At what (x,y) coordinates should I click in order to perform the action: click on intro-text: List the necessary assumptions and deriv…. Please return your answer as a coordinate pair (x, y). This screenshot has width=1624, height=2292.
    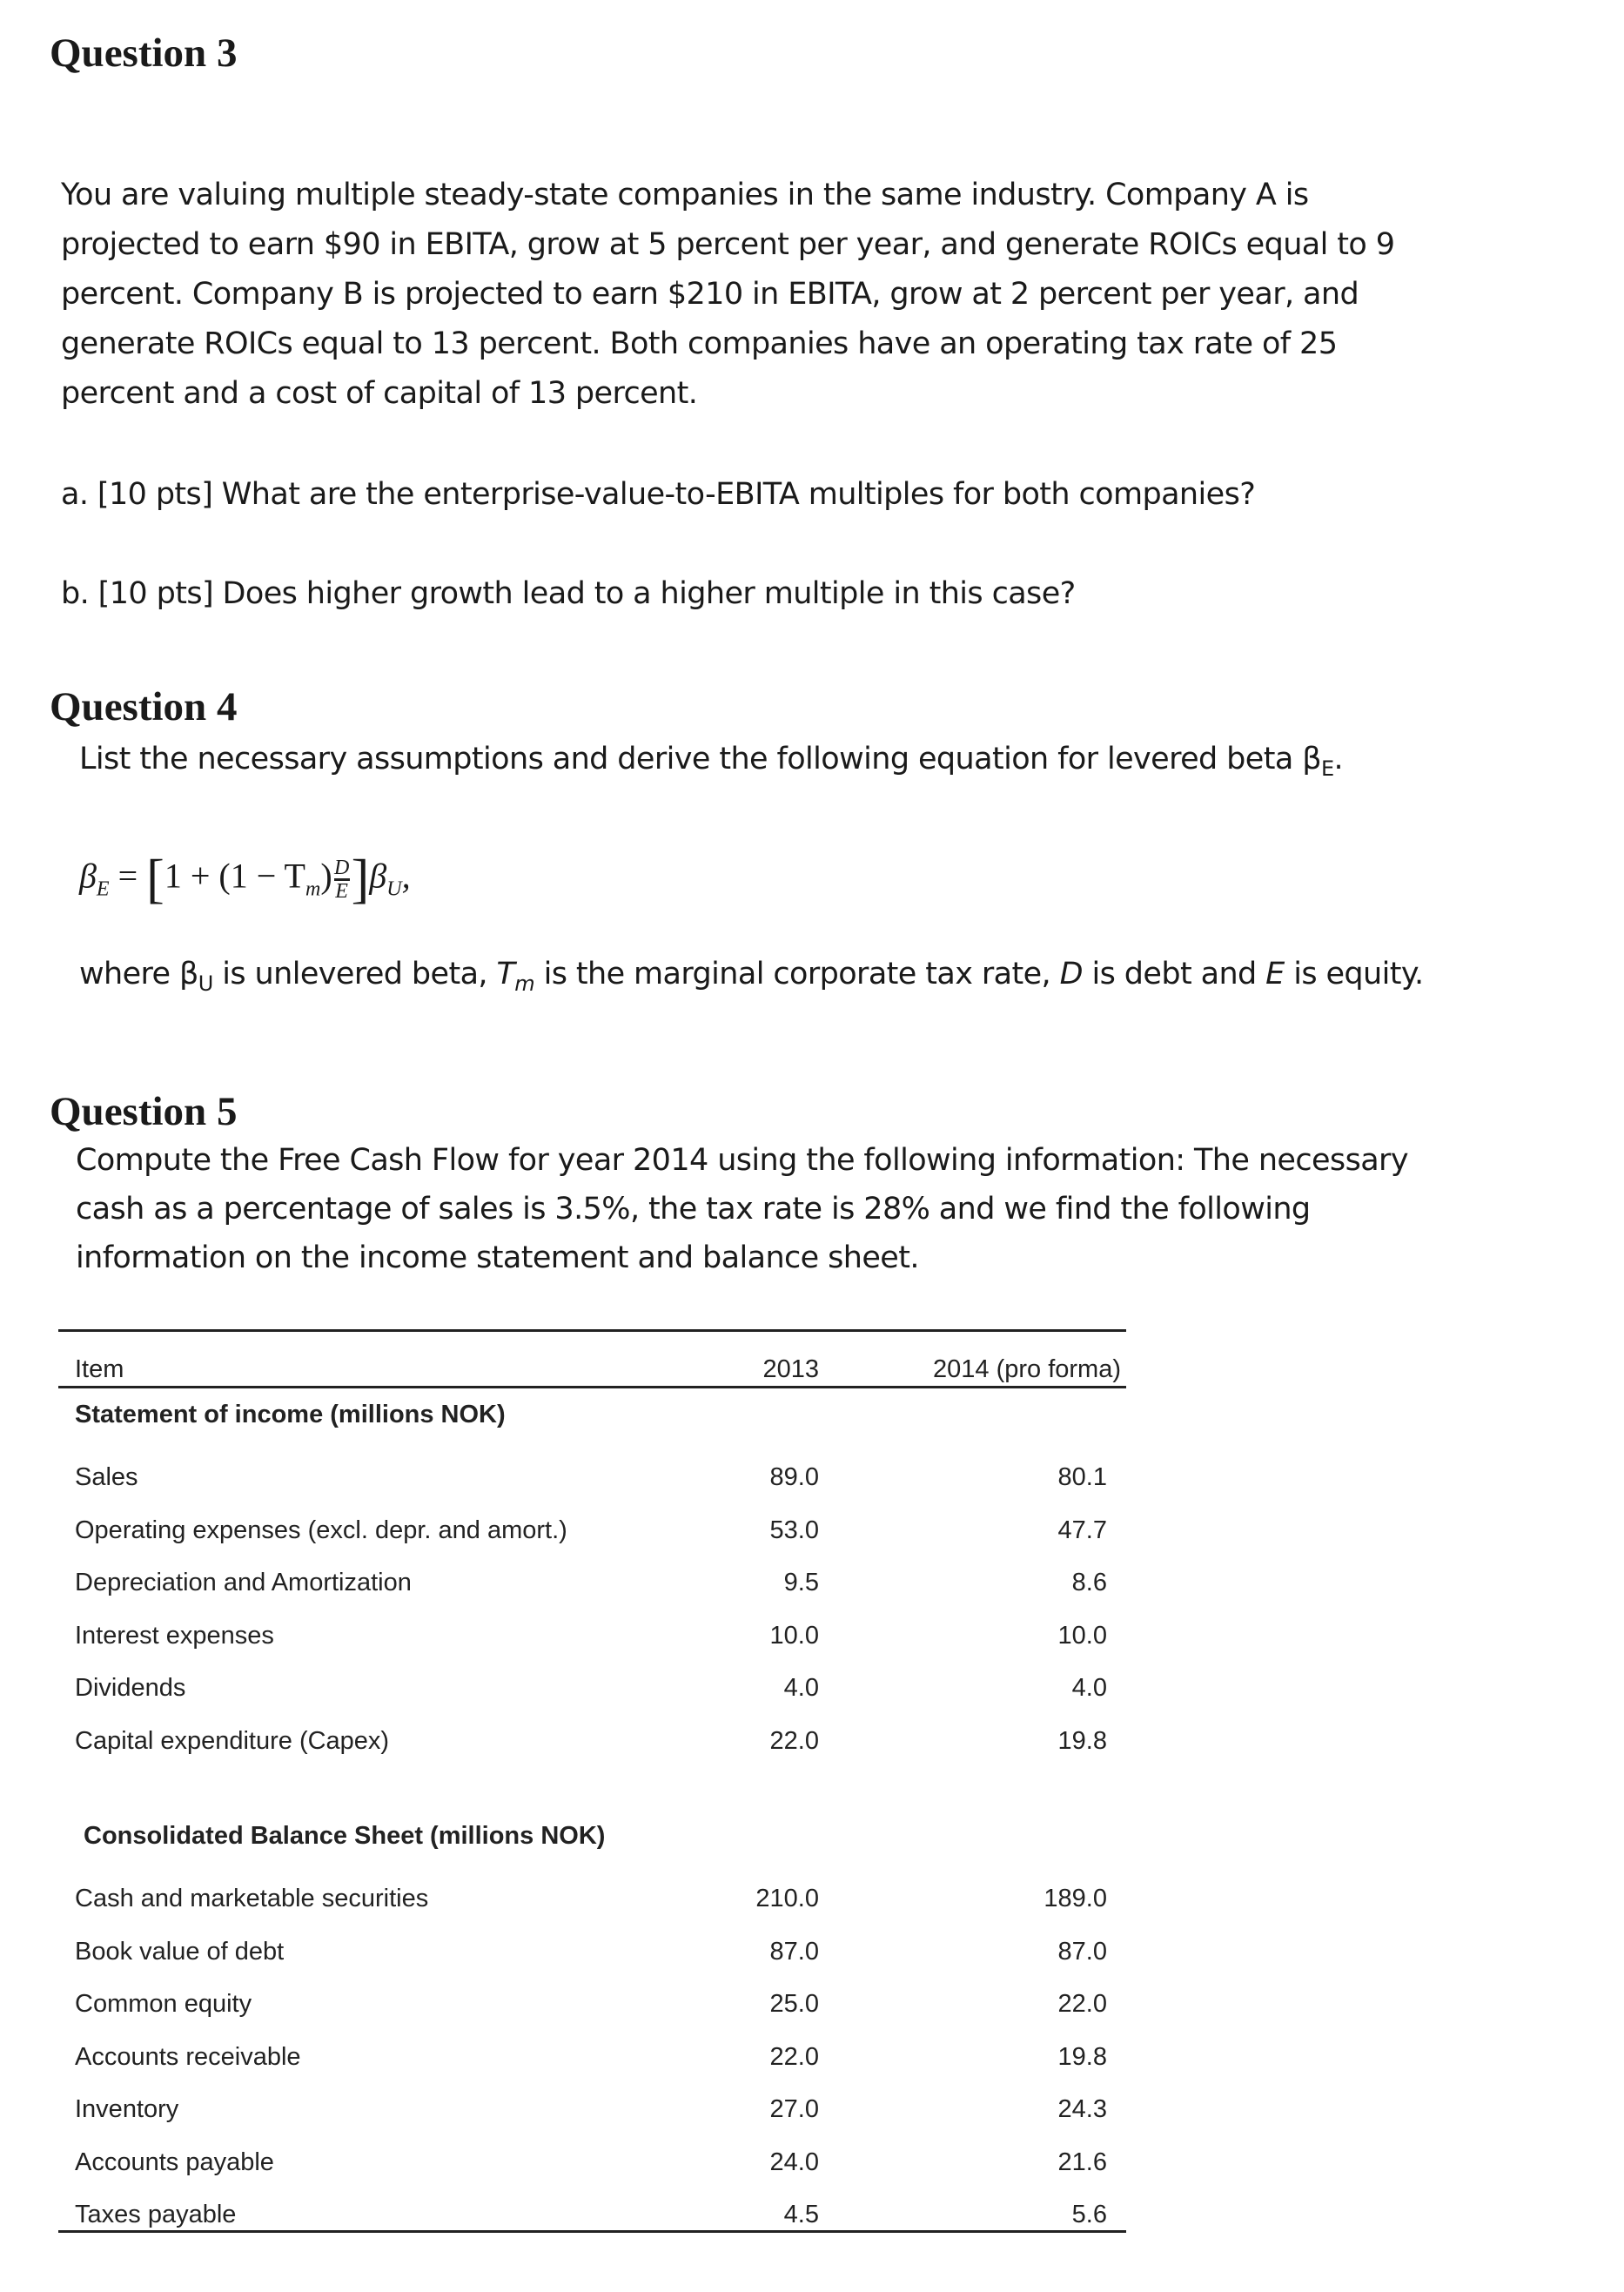
    Looking at the image, I should click on (701, 759).